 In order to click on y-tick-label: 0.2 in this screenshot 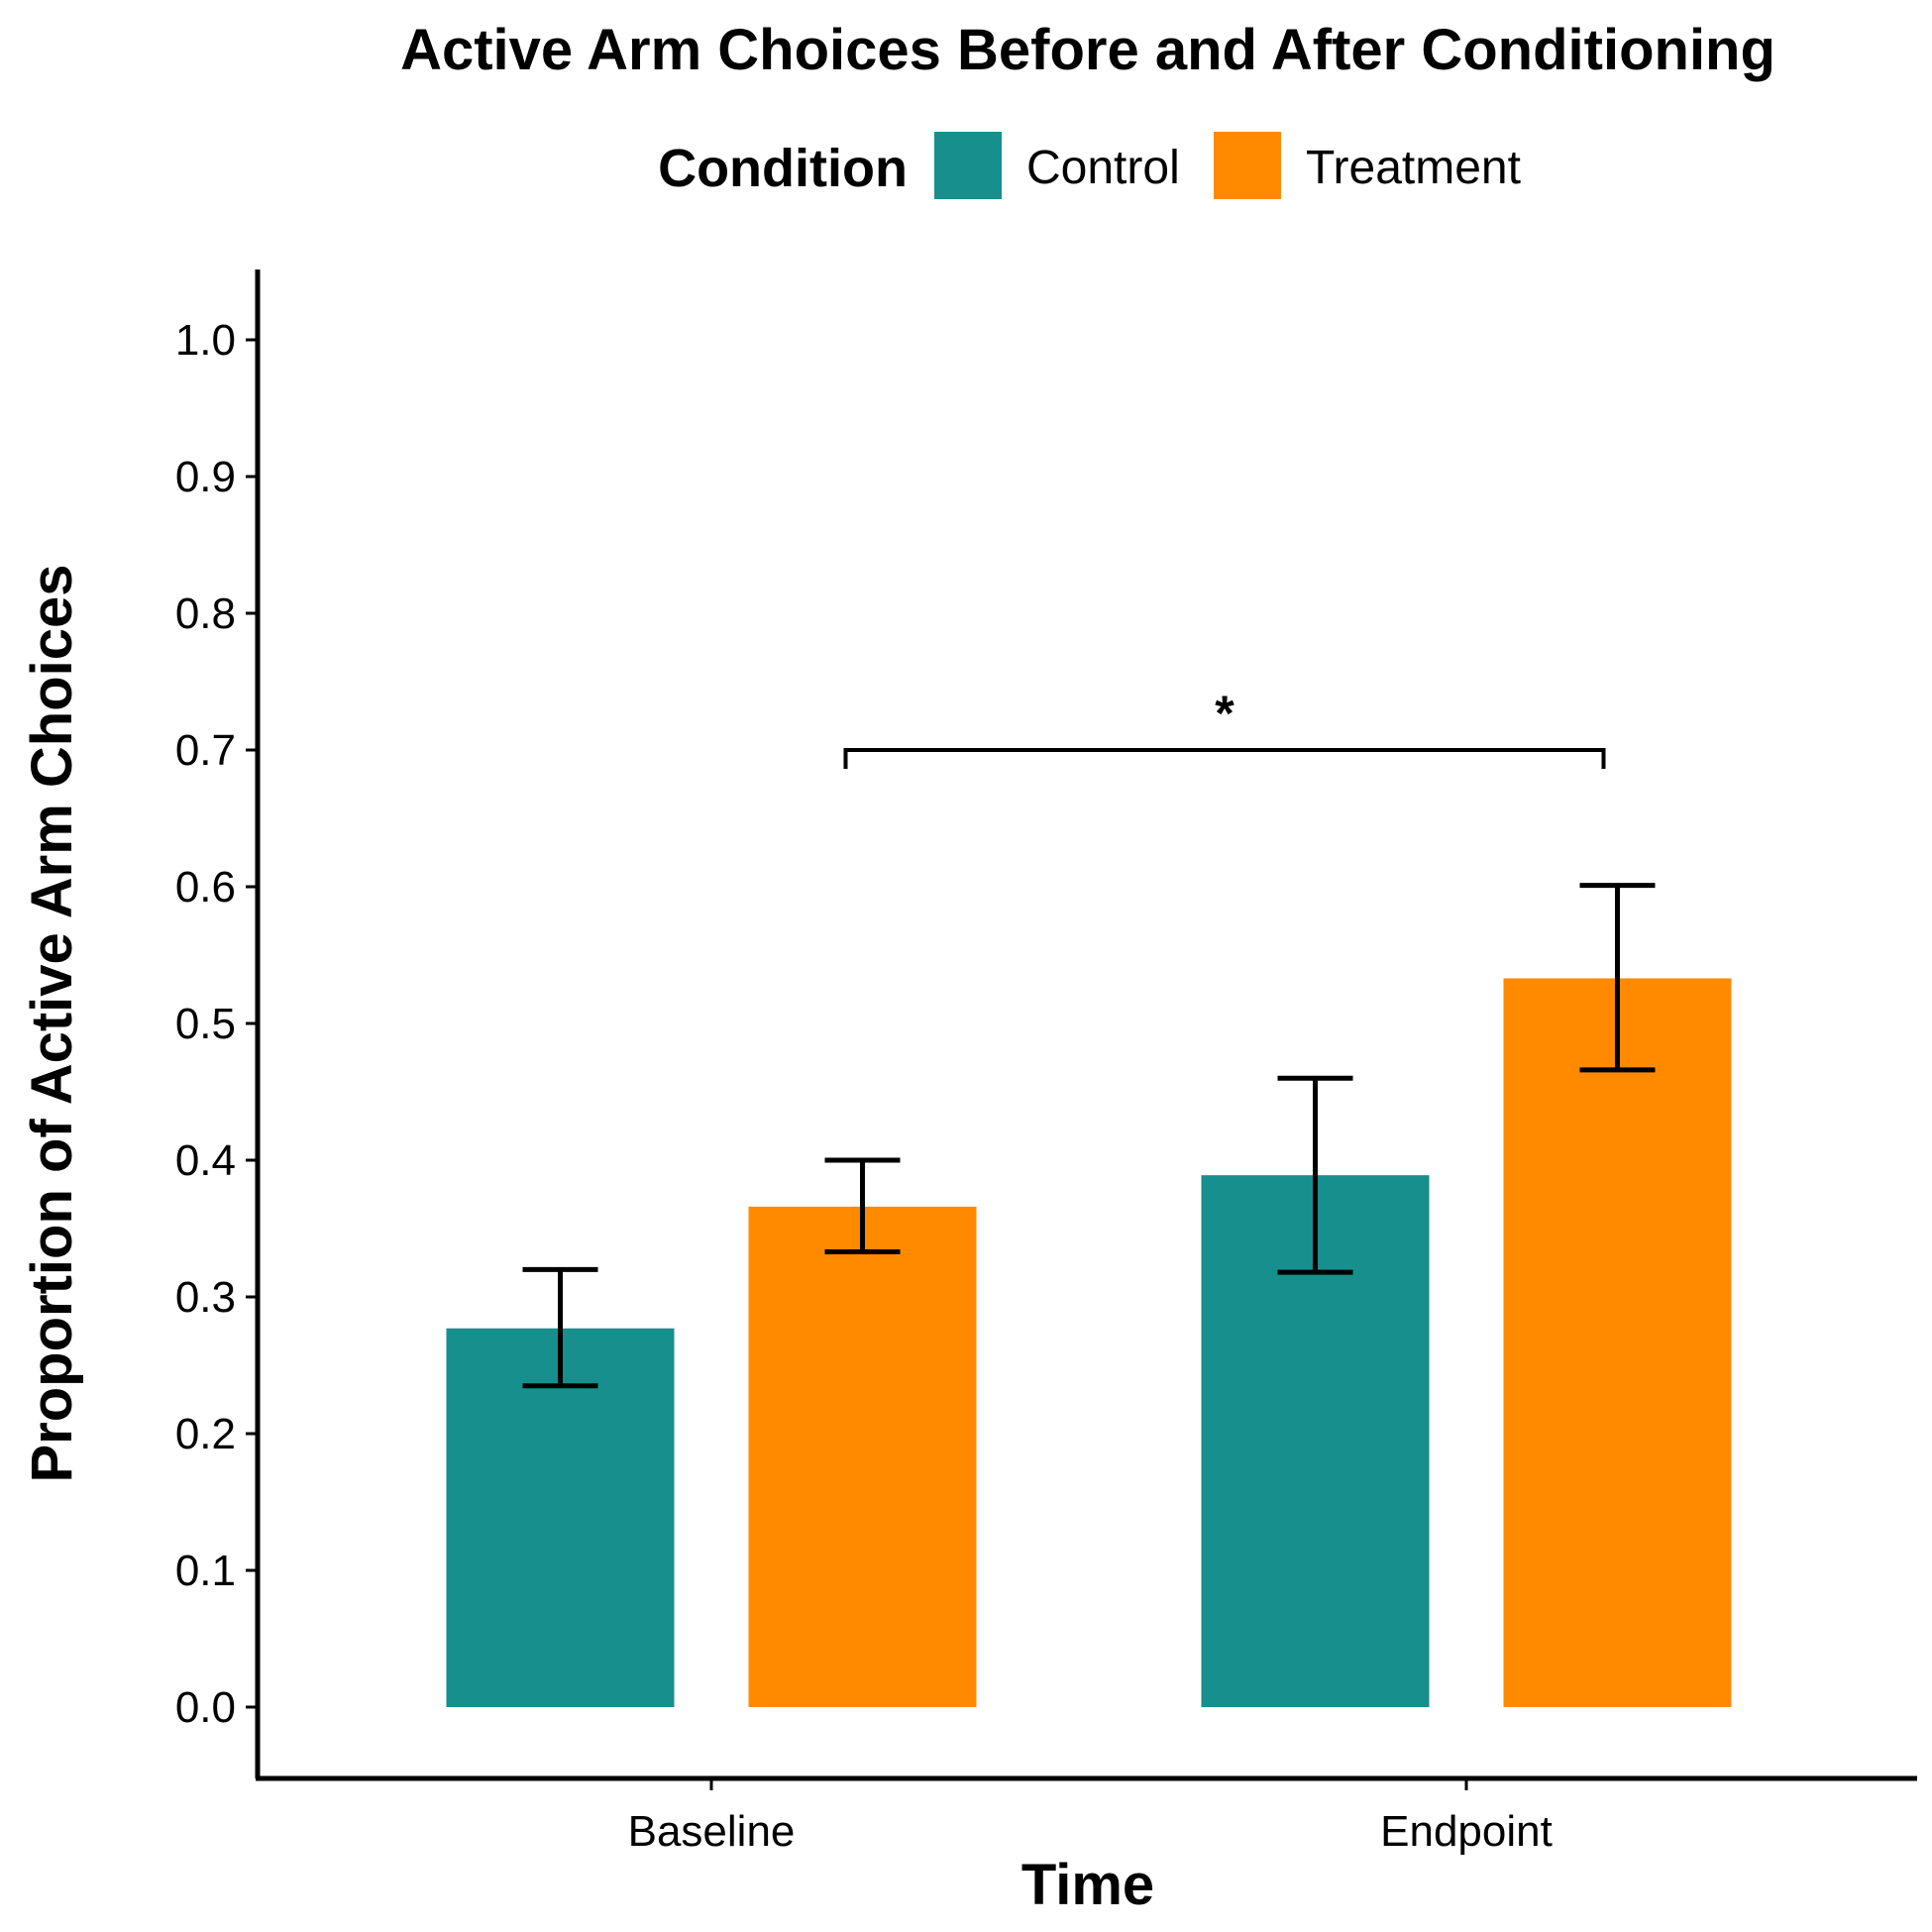, I will do `click(206, 1434)`.